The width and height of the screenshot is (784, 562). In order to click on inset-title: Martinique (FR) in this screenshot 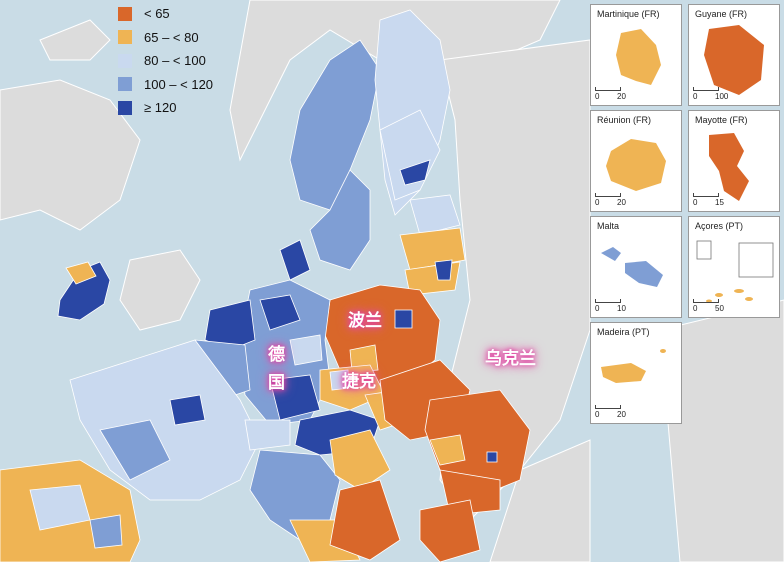, I will do `click(628, 14)`.